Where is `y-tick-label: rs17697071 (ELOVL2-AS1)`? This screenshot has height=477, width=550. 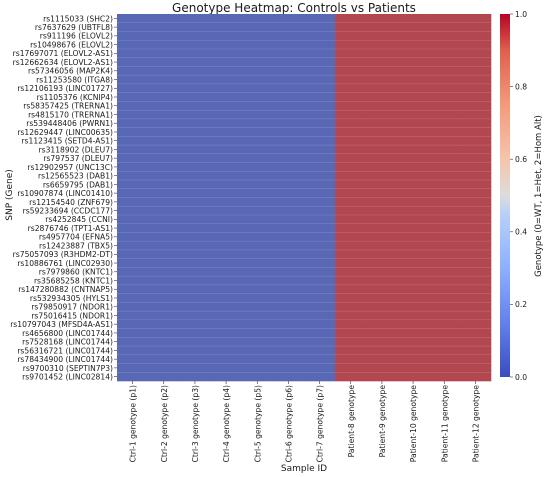 y-tick-label: rs17697071 (ELOVL2-AS1) is located at coordinates (63, 53).